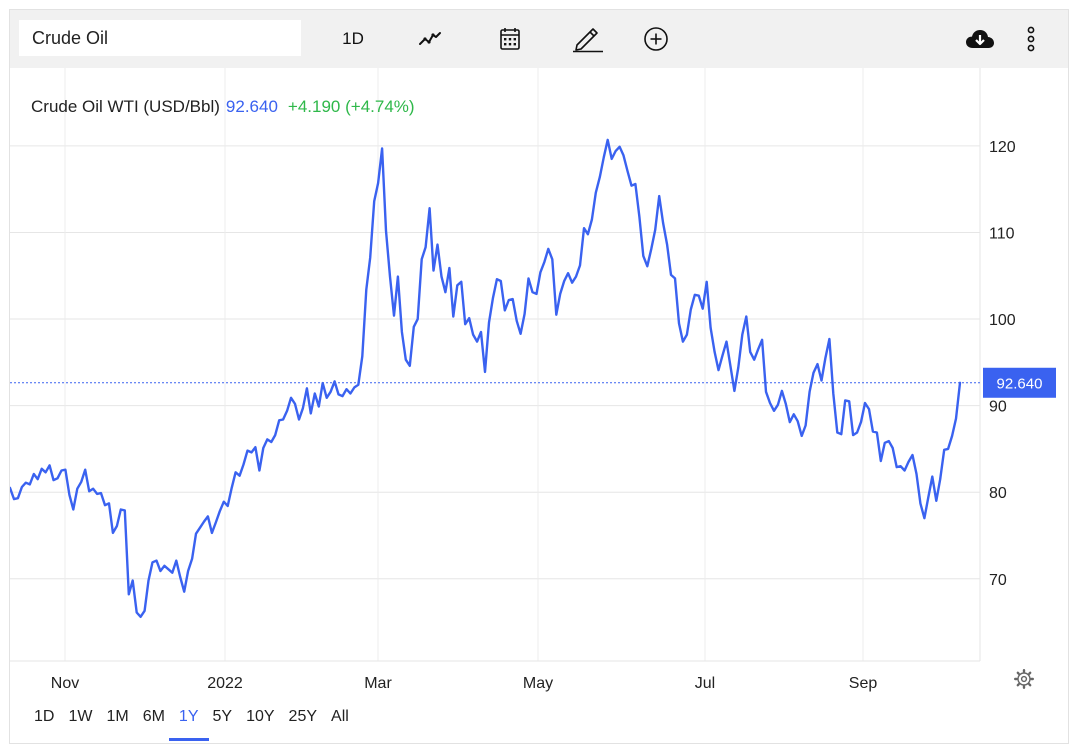  What do you see at coordinates (80, 716) in the screenshot?
I see `range-button-1w: 1W` at bounding box center [80, 716].